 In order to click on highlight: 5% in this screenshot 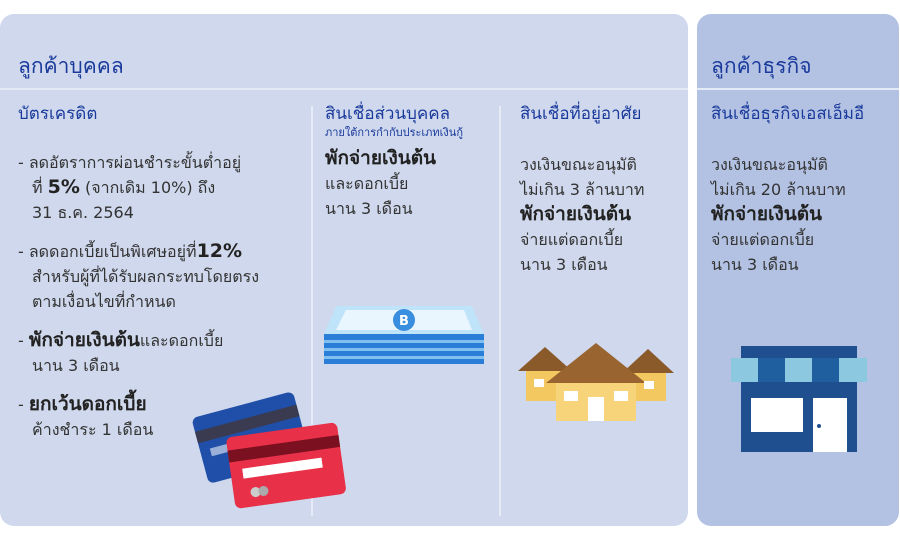, I will do `click(63, 187)`.